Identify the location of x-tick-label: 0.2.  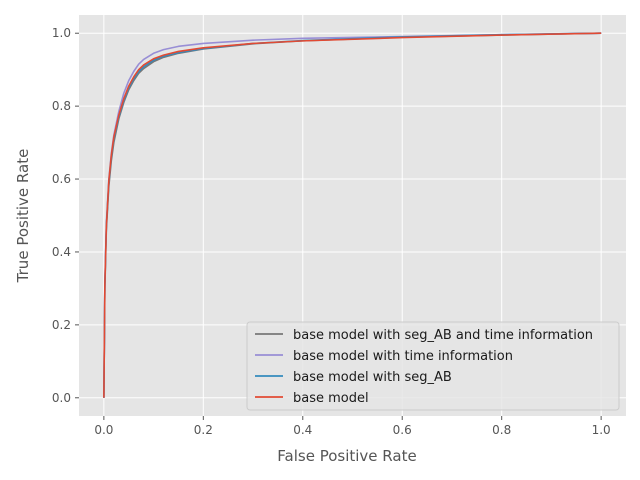
(203, 430).